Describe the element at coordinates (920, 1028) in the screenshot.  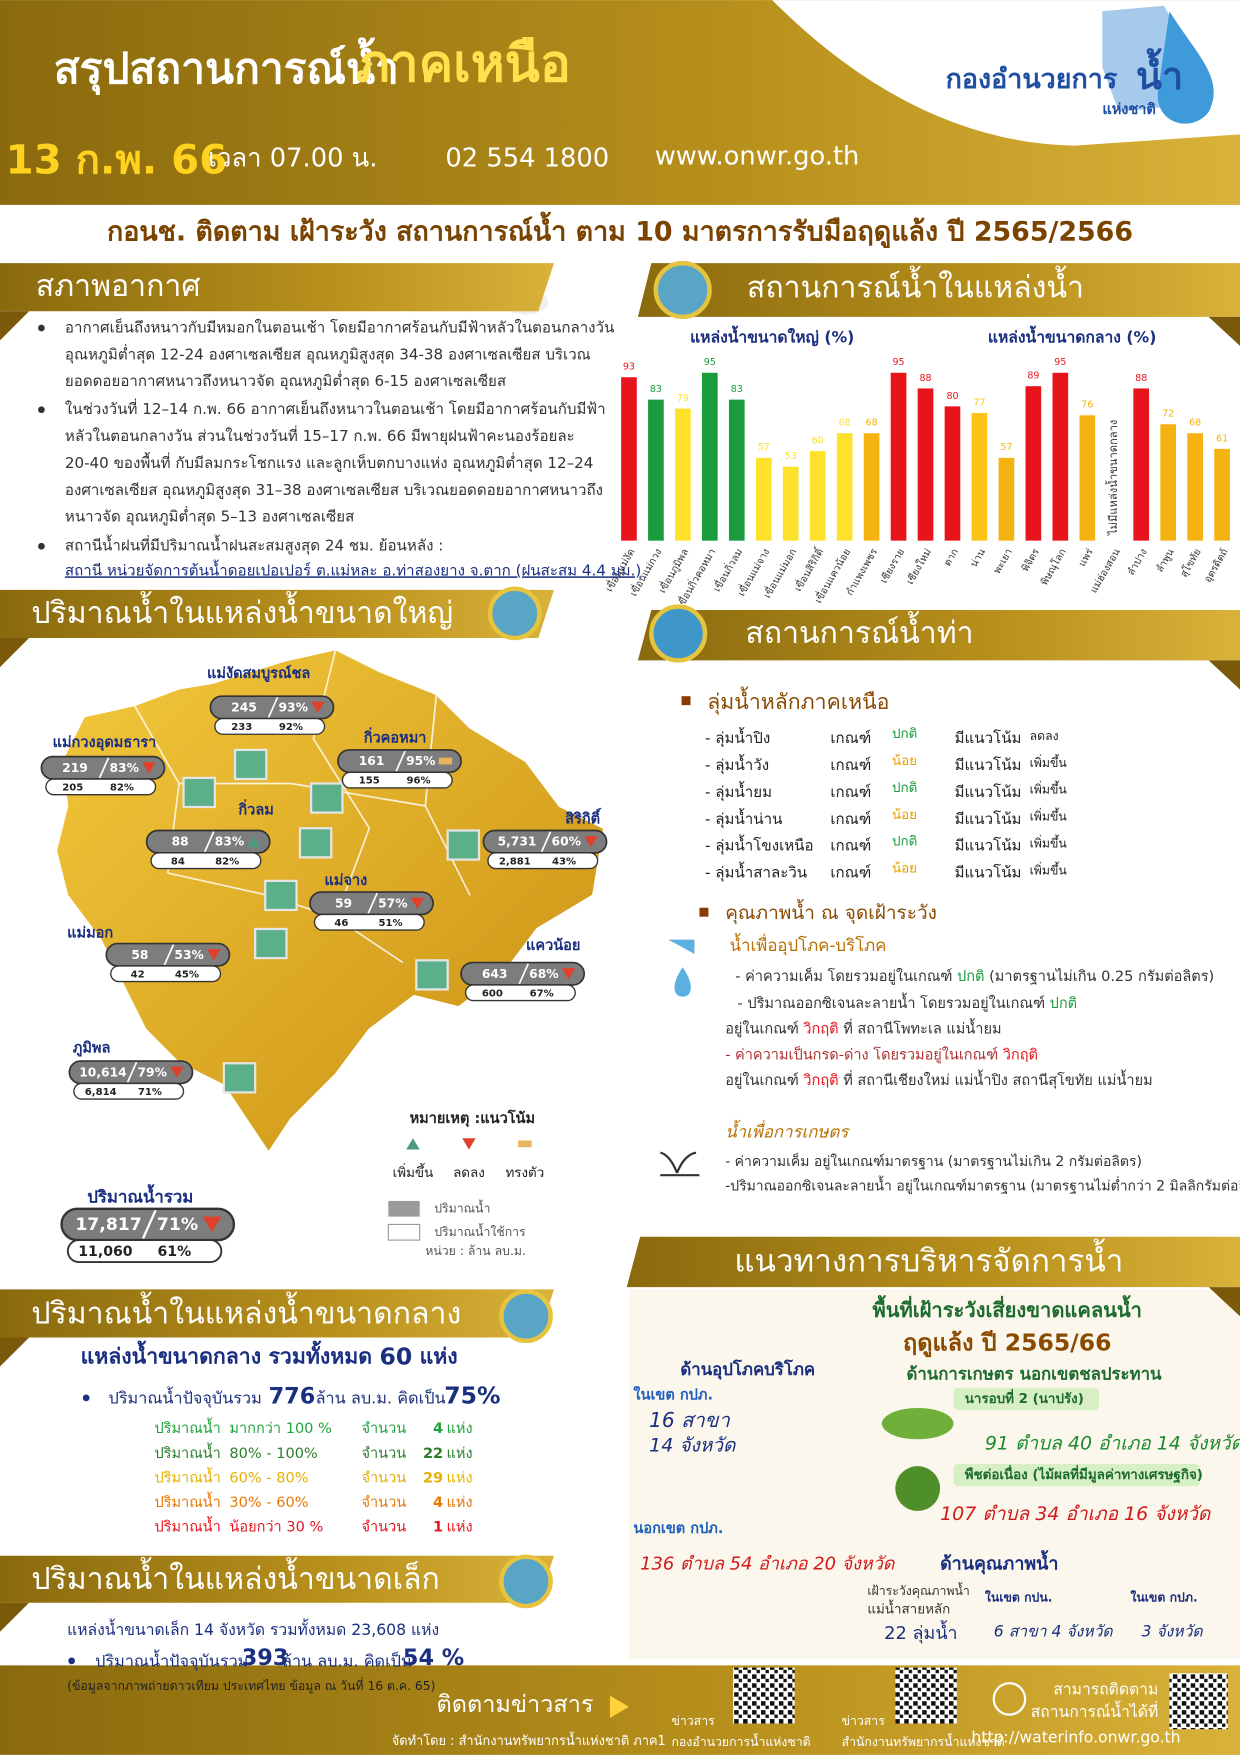
I see `text-segment: ที่ สถานีโพทะเล แม่น้ำยม` at that location.